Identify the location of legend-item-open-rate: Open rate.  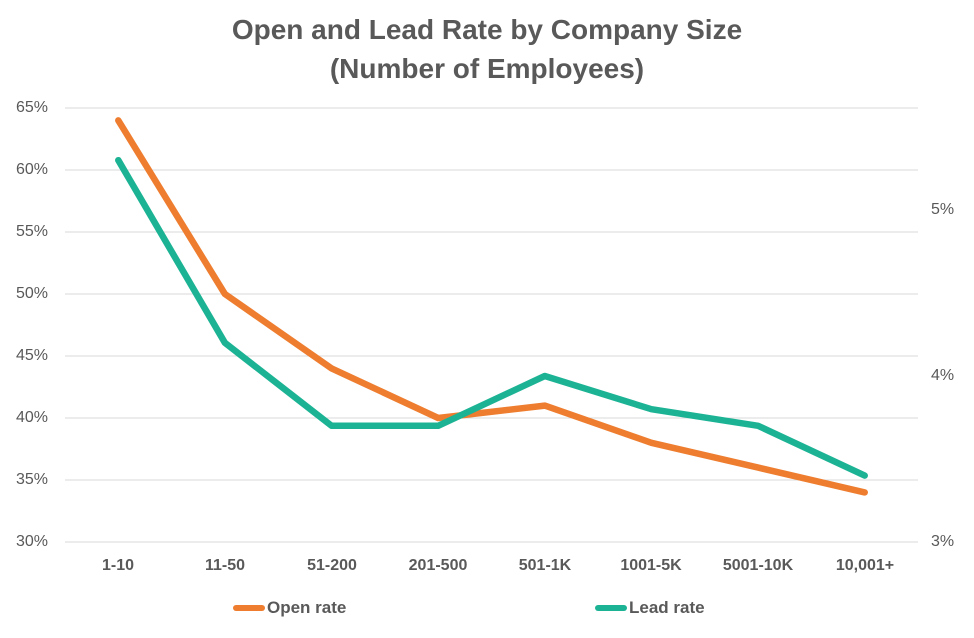
(289, 608).